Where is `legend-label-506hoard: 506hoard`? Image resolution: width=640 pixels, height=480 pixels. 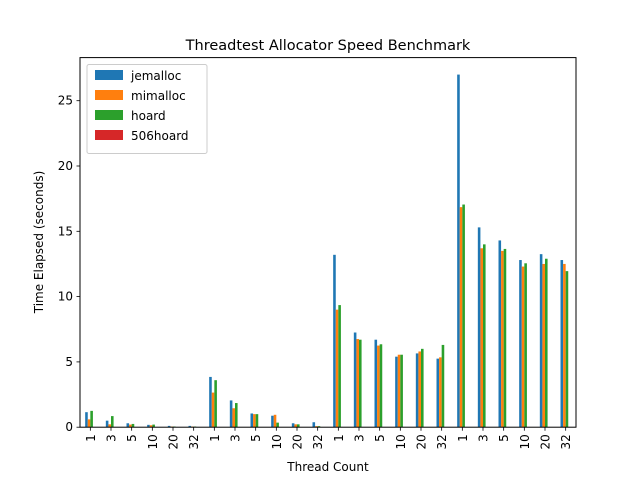
legend-label-506hoard: 506hoard is located at coordinates (160, 136).